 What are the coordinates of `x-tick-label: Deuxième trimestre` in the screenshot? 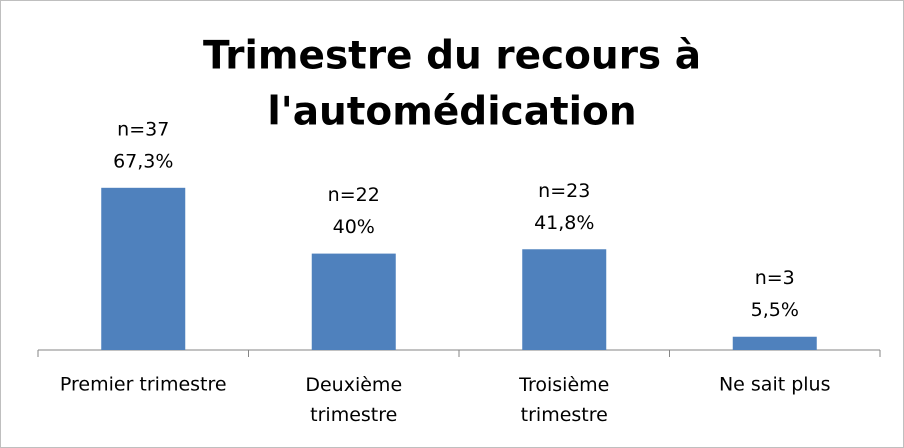 It's located at (353, 400).